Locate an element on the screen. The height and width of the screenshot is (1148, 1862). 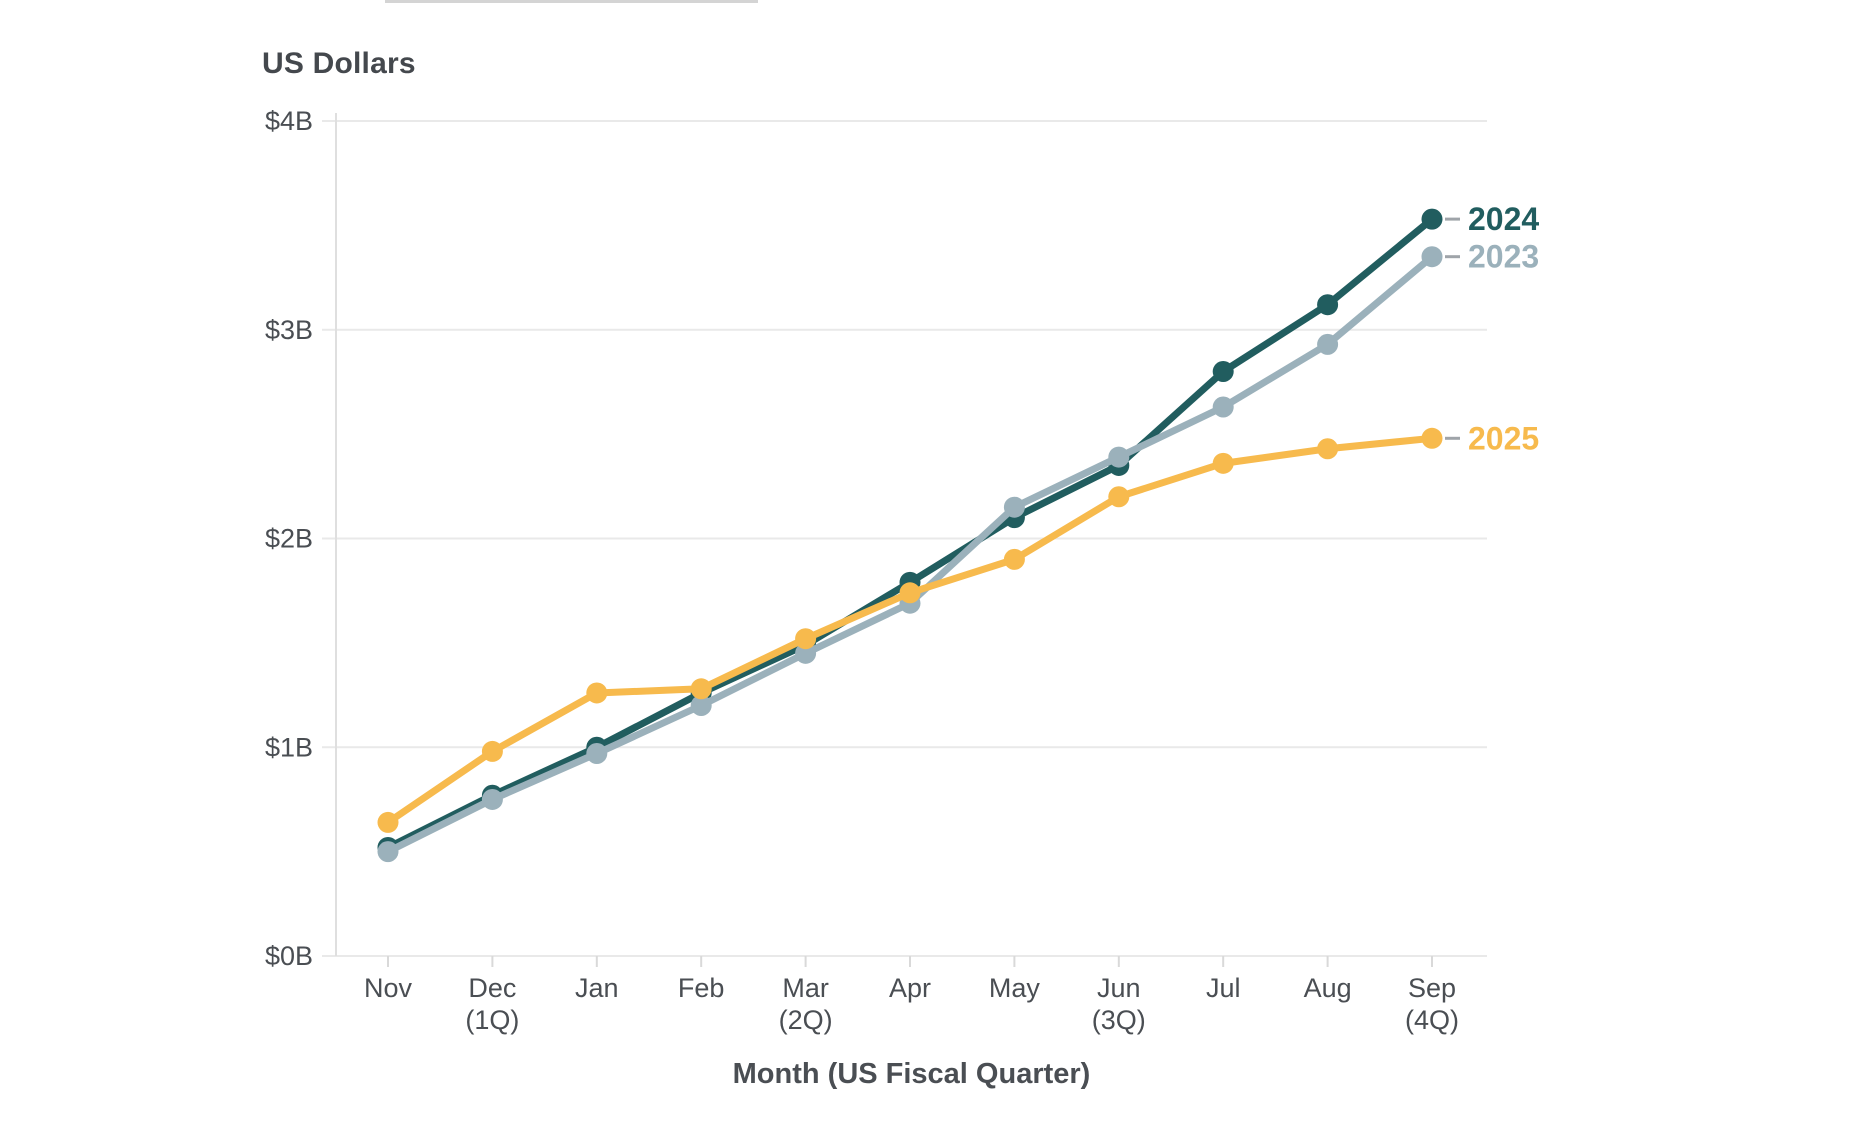
y-tick-label-0: $0B is located at coordinates (289, 956).